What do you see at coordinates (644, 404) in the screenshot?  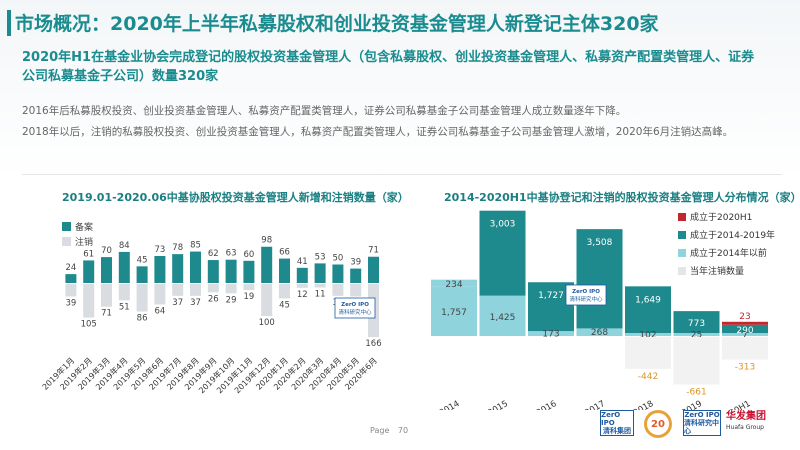 I see `x-tick-label: 2018` at bounding box center [644, 404].